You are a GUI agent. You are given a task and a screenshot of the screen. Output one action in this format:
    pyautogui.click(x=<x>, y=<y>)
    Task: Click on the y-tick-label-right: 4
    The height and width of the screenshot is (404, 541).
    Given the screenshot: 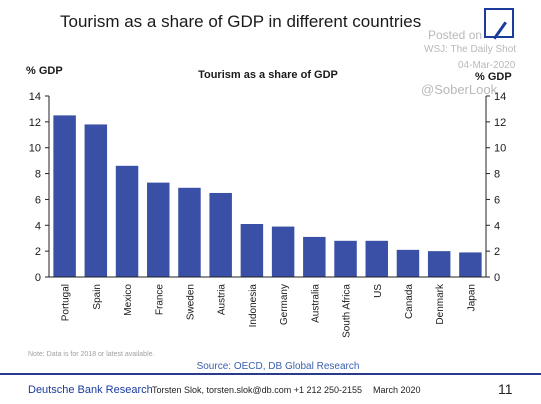 What is the action you would take?
    pyautogui.click(x=497, y=226)
    